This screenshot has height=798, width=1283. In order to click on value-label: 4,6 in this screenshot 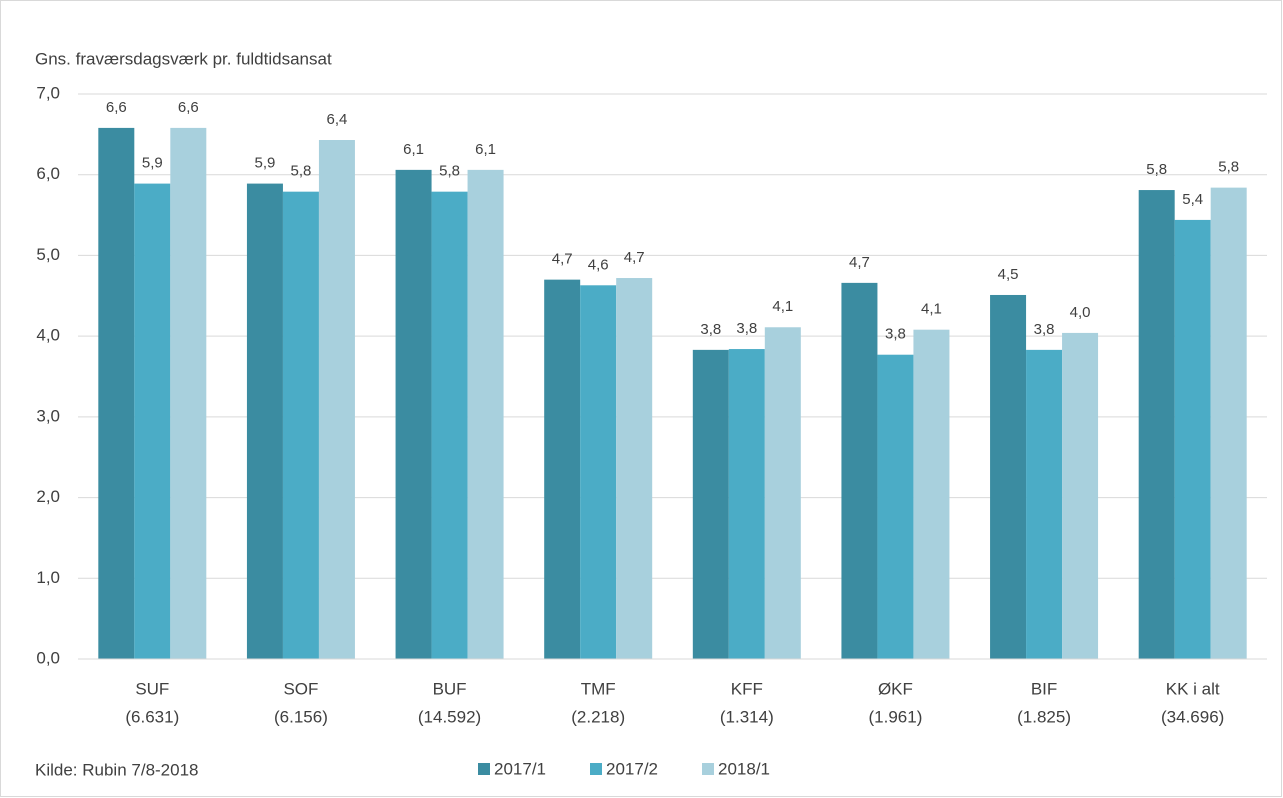, I will do `click(598, 264)`.